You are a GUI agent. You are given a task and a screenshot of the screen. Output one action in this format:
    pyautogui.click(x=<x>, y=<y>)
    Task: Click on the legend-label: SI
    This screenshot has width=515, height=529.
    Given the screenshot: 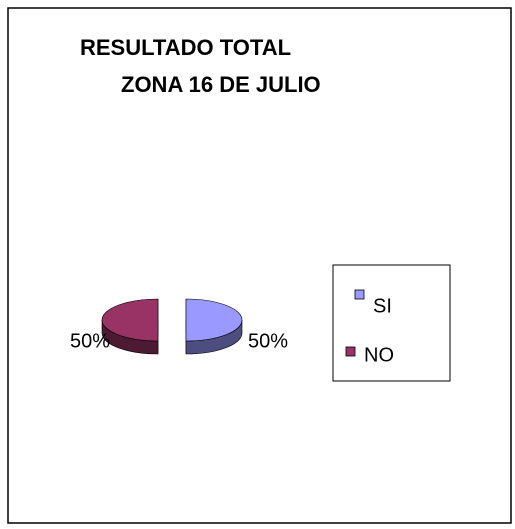 What is the action you would take?
    pyautogui.click(x=382, y=306)
    